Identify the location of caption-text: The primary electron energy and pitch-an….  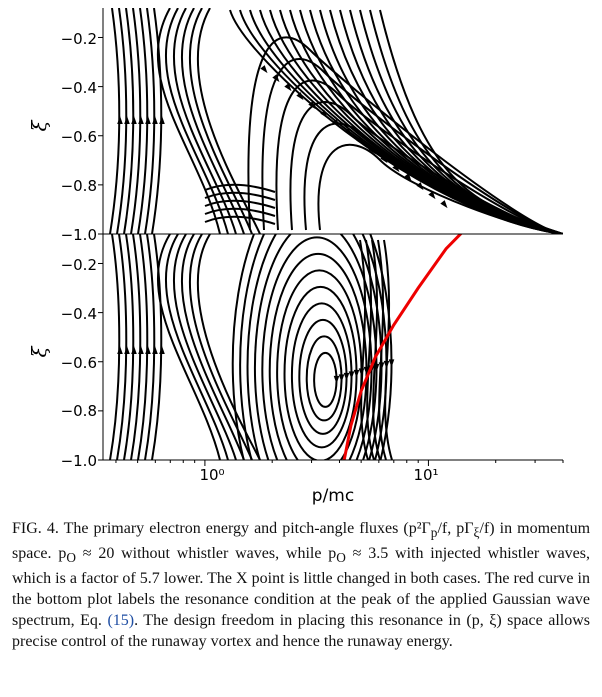
(244, 528).